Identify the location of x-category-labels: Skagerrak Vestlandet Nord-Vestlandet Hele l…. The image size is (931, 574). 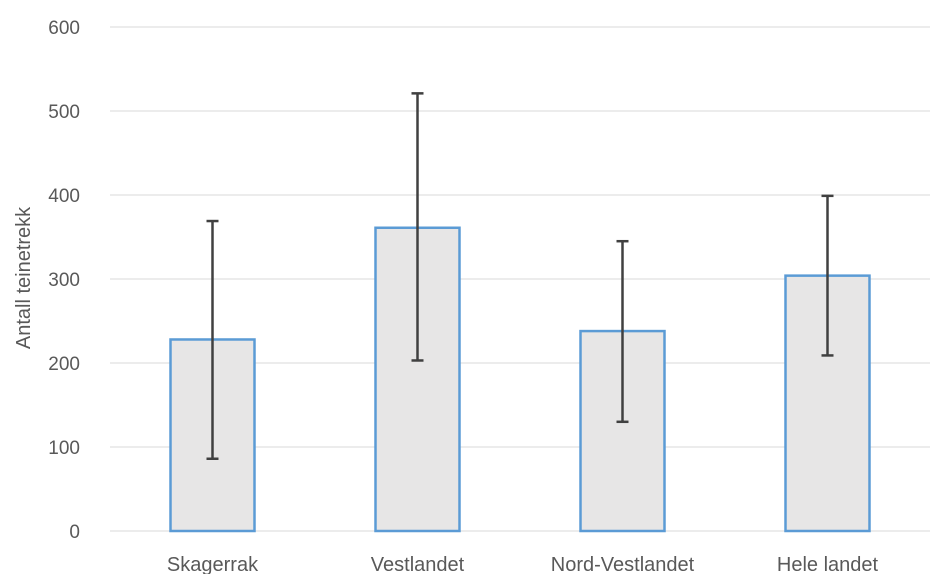
(523, 564).